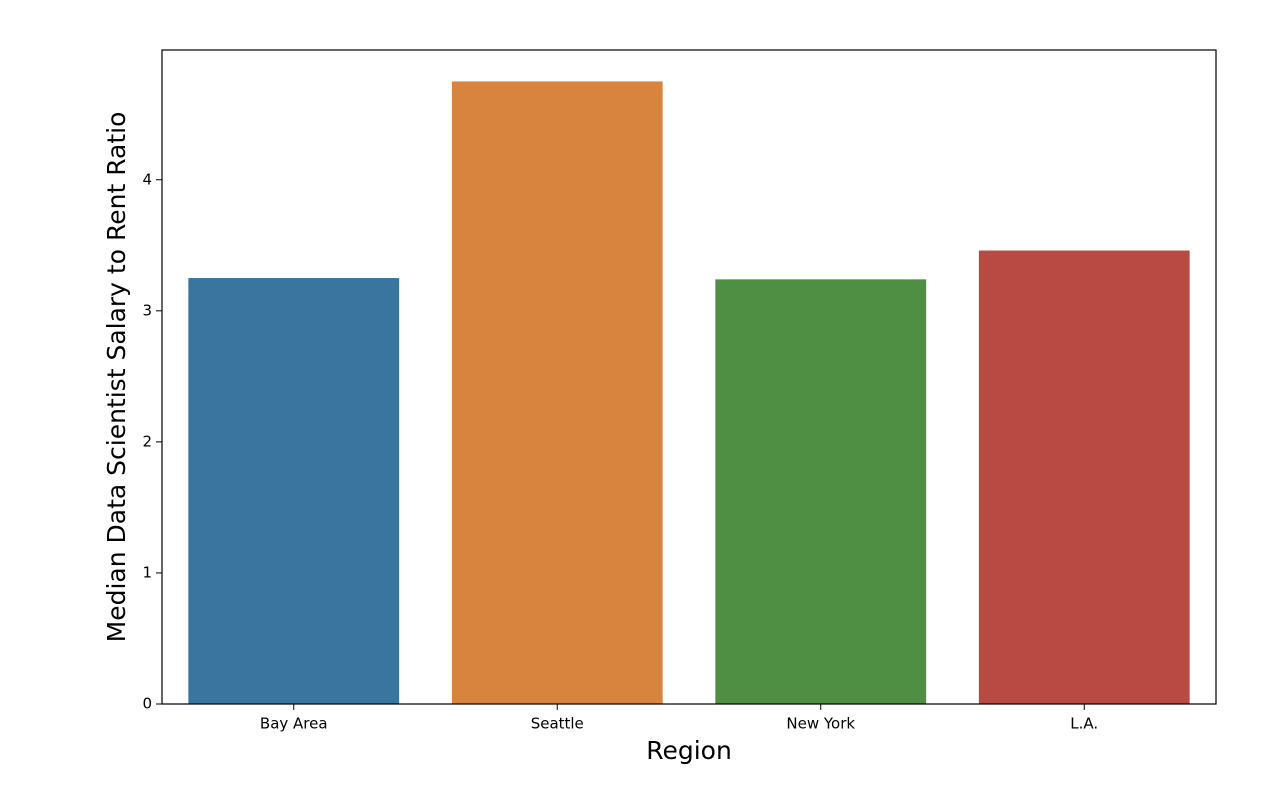  Describe the element at coordinates (1084, 724) in the screenshot. I see `x-tick-label: L.A.` at that location.